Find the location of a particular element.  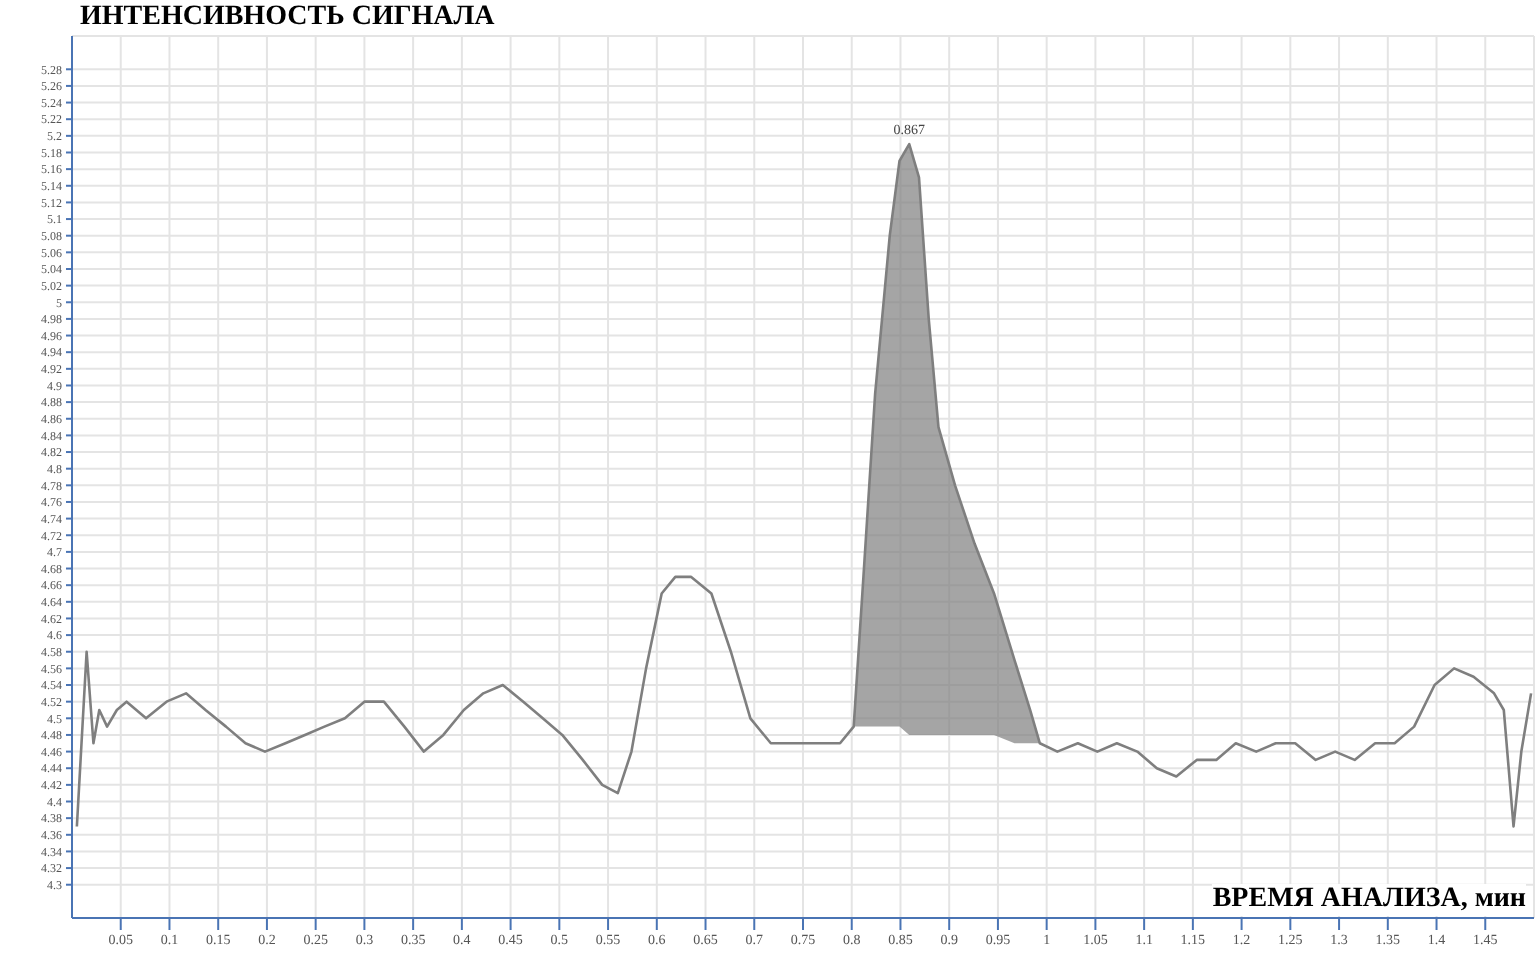

chart-title: ИНТЕНСИВНОСТЬ СИГНАЛА is located at coordinates (287, 18).